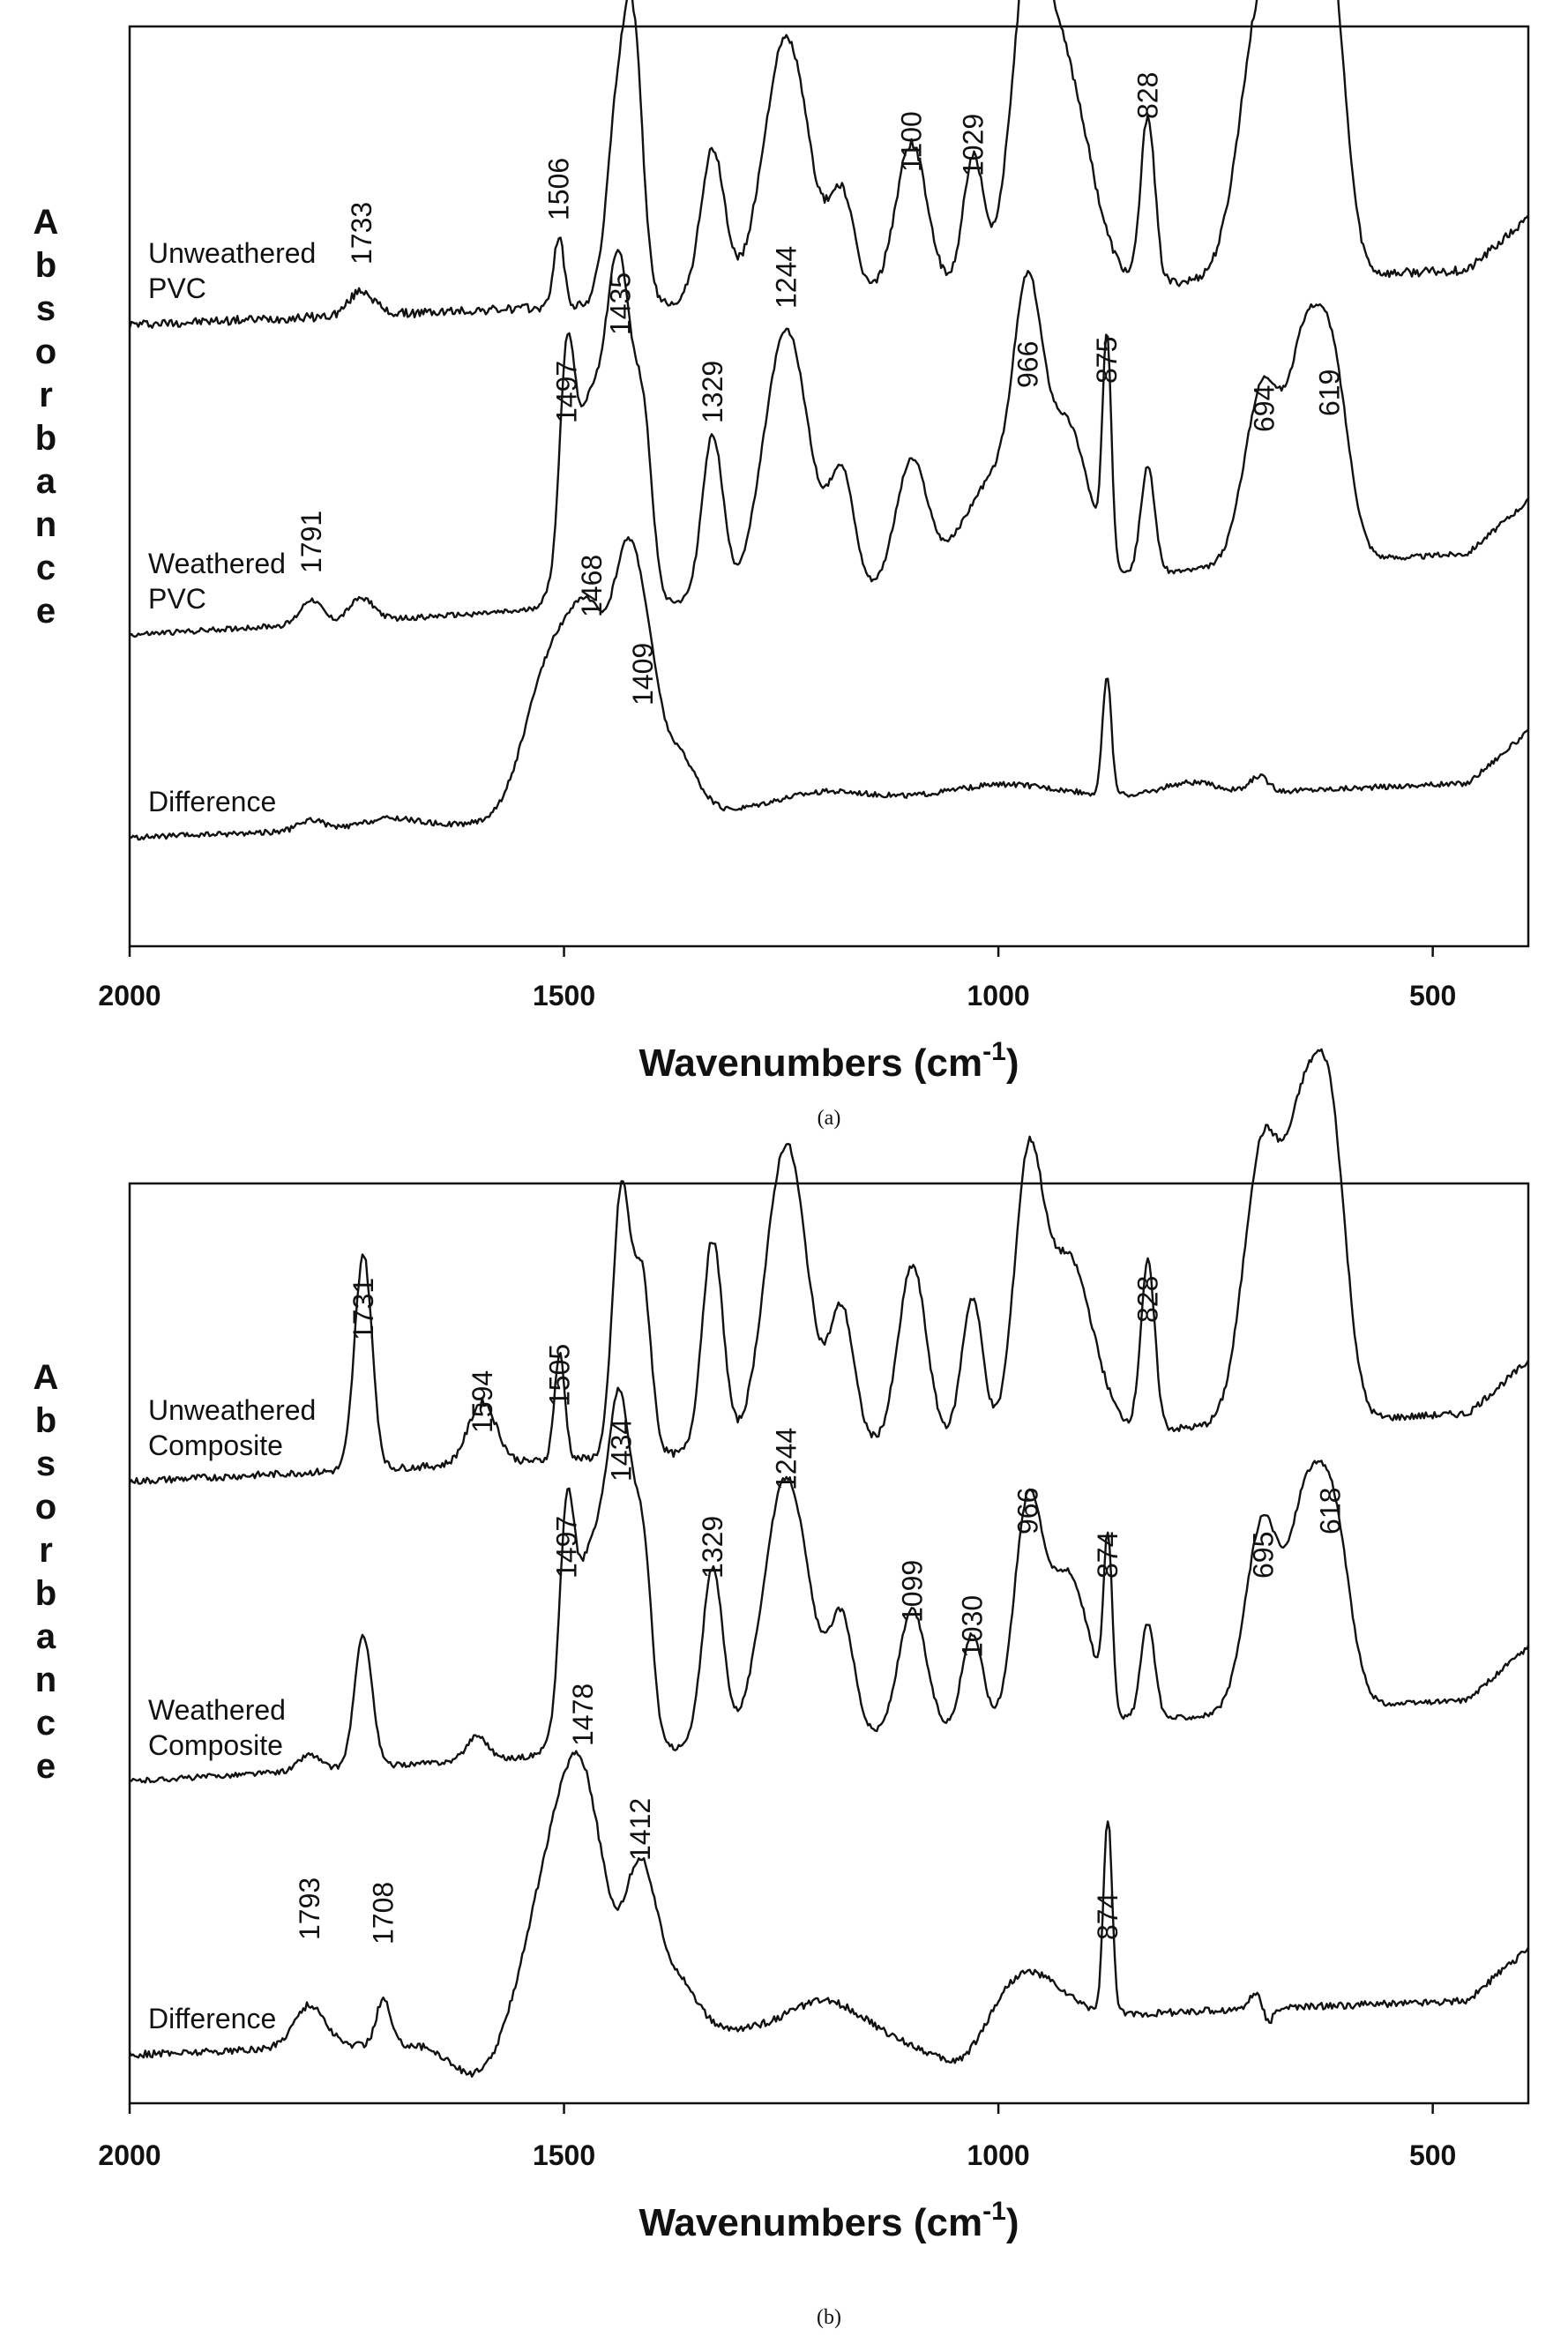  What do you see at coordinates (829, 2317) in the screenshot?
I see `panel-caption: (b)` at bounding box center [829, 2317].